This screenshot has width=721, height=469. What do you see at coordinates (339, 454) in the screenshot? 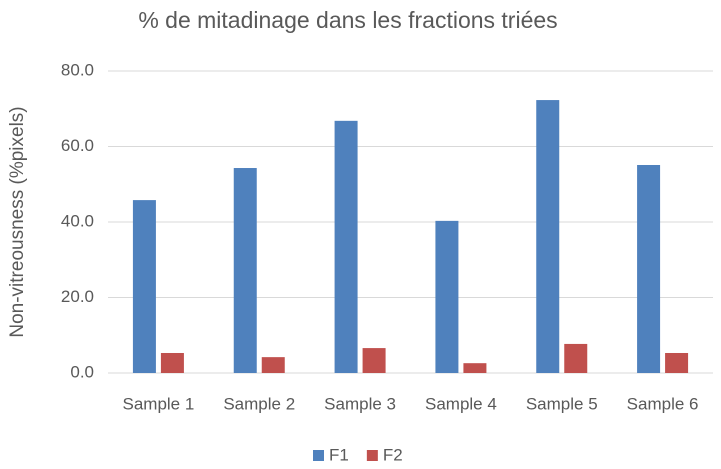
I see `legend-label: F1` at bounding box center [339, 454].